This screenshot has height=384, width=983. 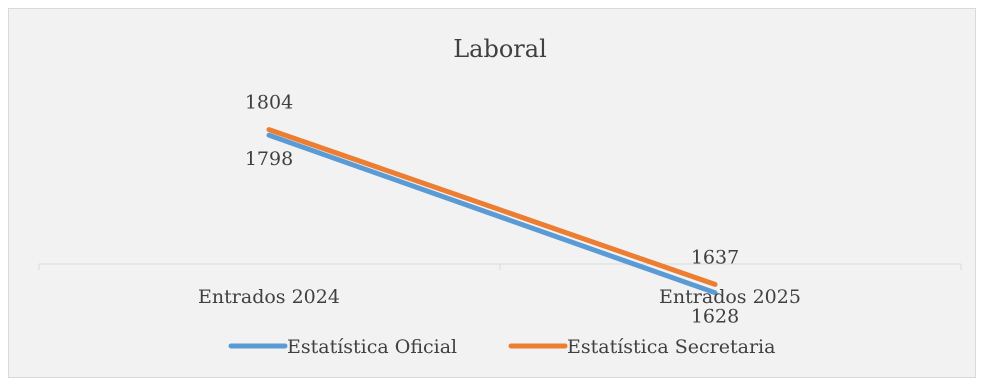 I want to click on data-label-s1-2: 1628, so click(x=715, y=317).